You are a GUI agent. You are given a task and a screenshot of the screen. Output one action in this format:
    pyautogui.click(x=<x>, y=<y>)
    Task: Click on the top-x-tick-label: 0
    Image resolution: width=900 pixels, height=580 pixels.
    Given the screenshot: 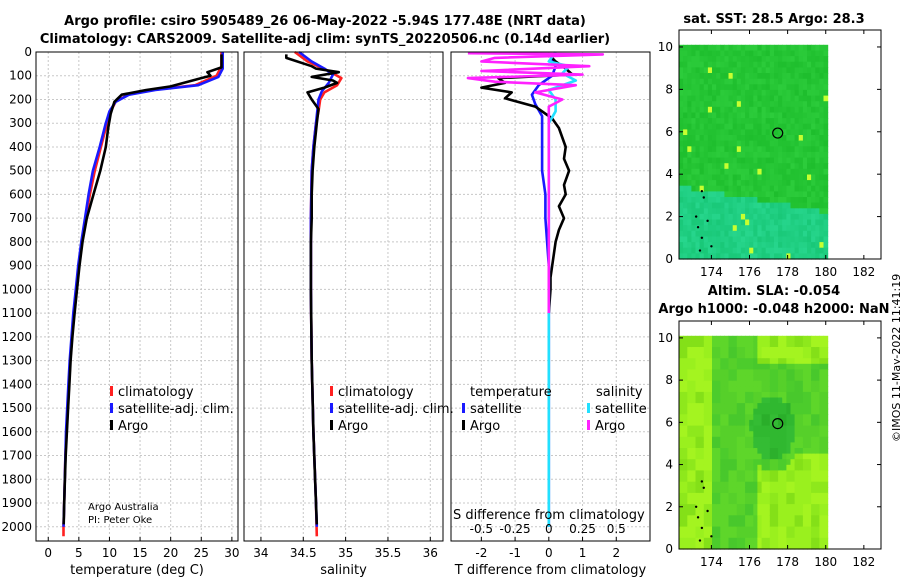 What is the action you would take?
    pyautogui.click(x=549, y=529)
    